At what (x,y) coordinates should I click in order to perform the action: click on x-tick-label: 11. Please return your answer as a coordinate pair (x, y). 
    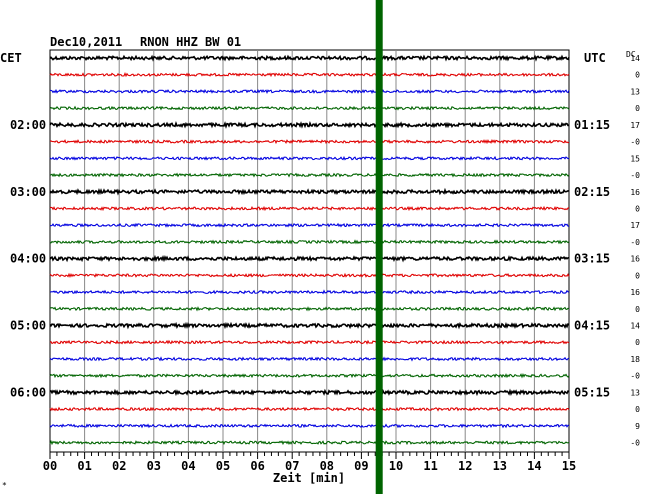
    Looking at the image, I should click on (430, 466).